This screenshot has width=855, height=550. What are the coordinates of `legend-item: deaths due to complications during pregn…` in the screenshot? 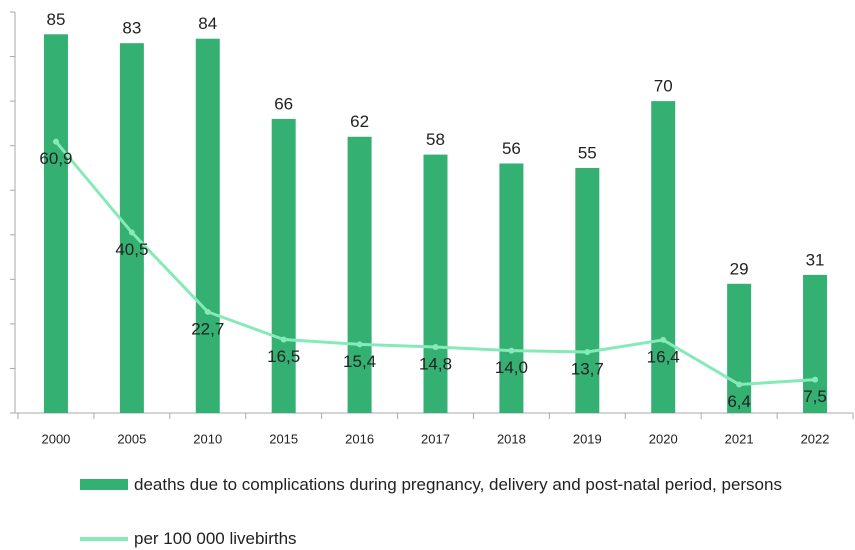 It's located at (457, 485).